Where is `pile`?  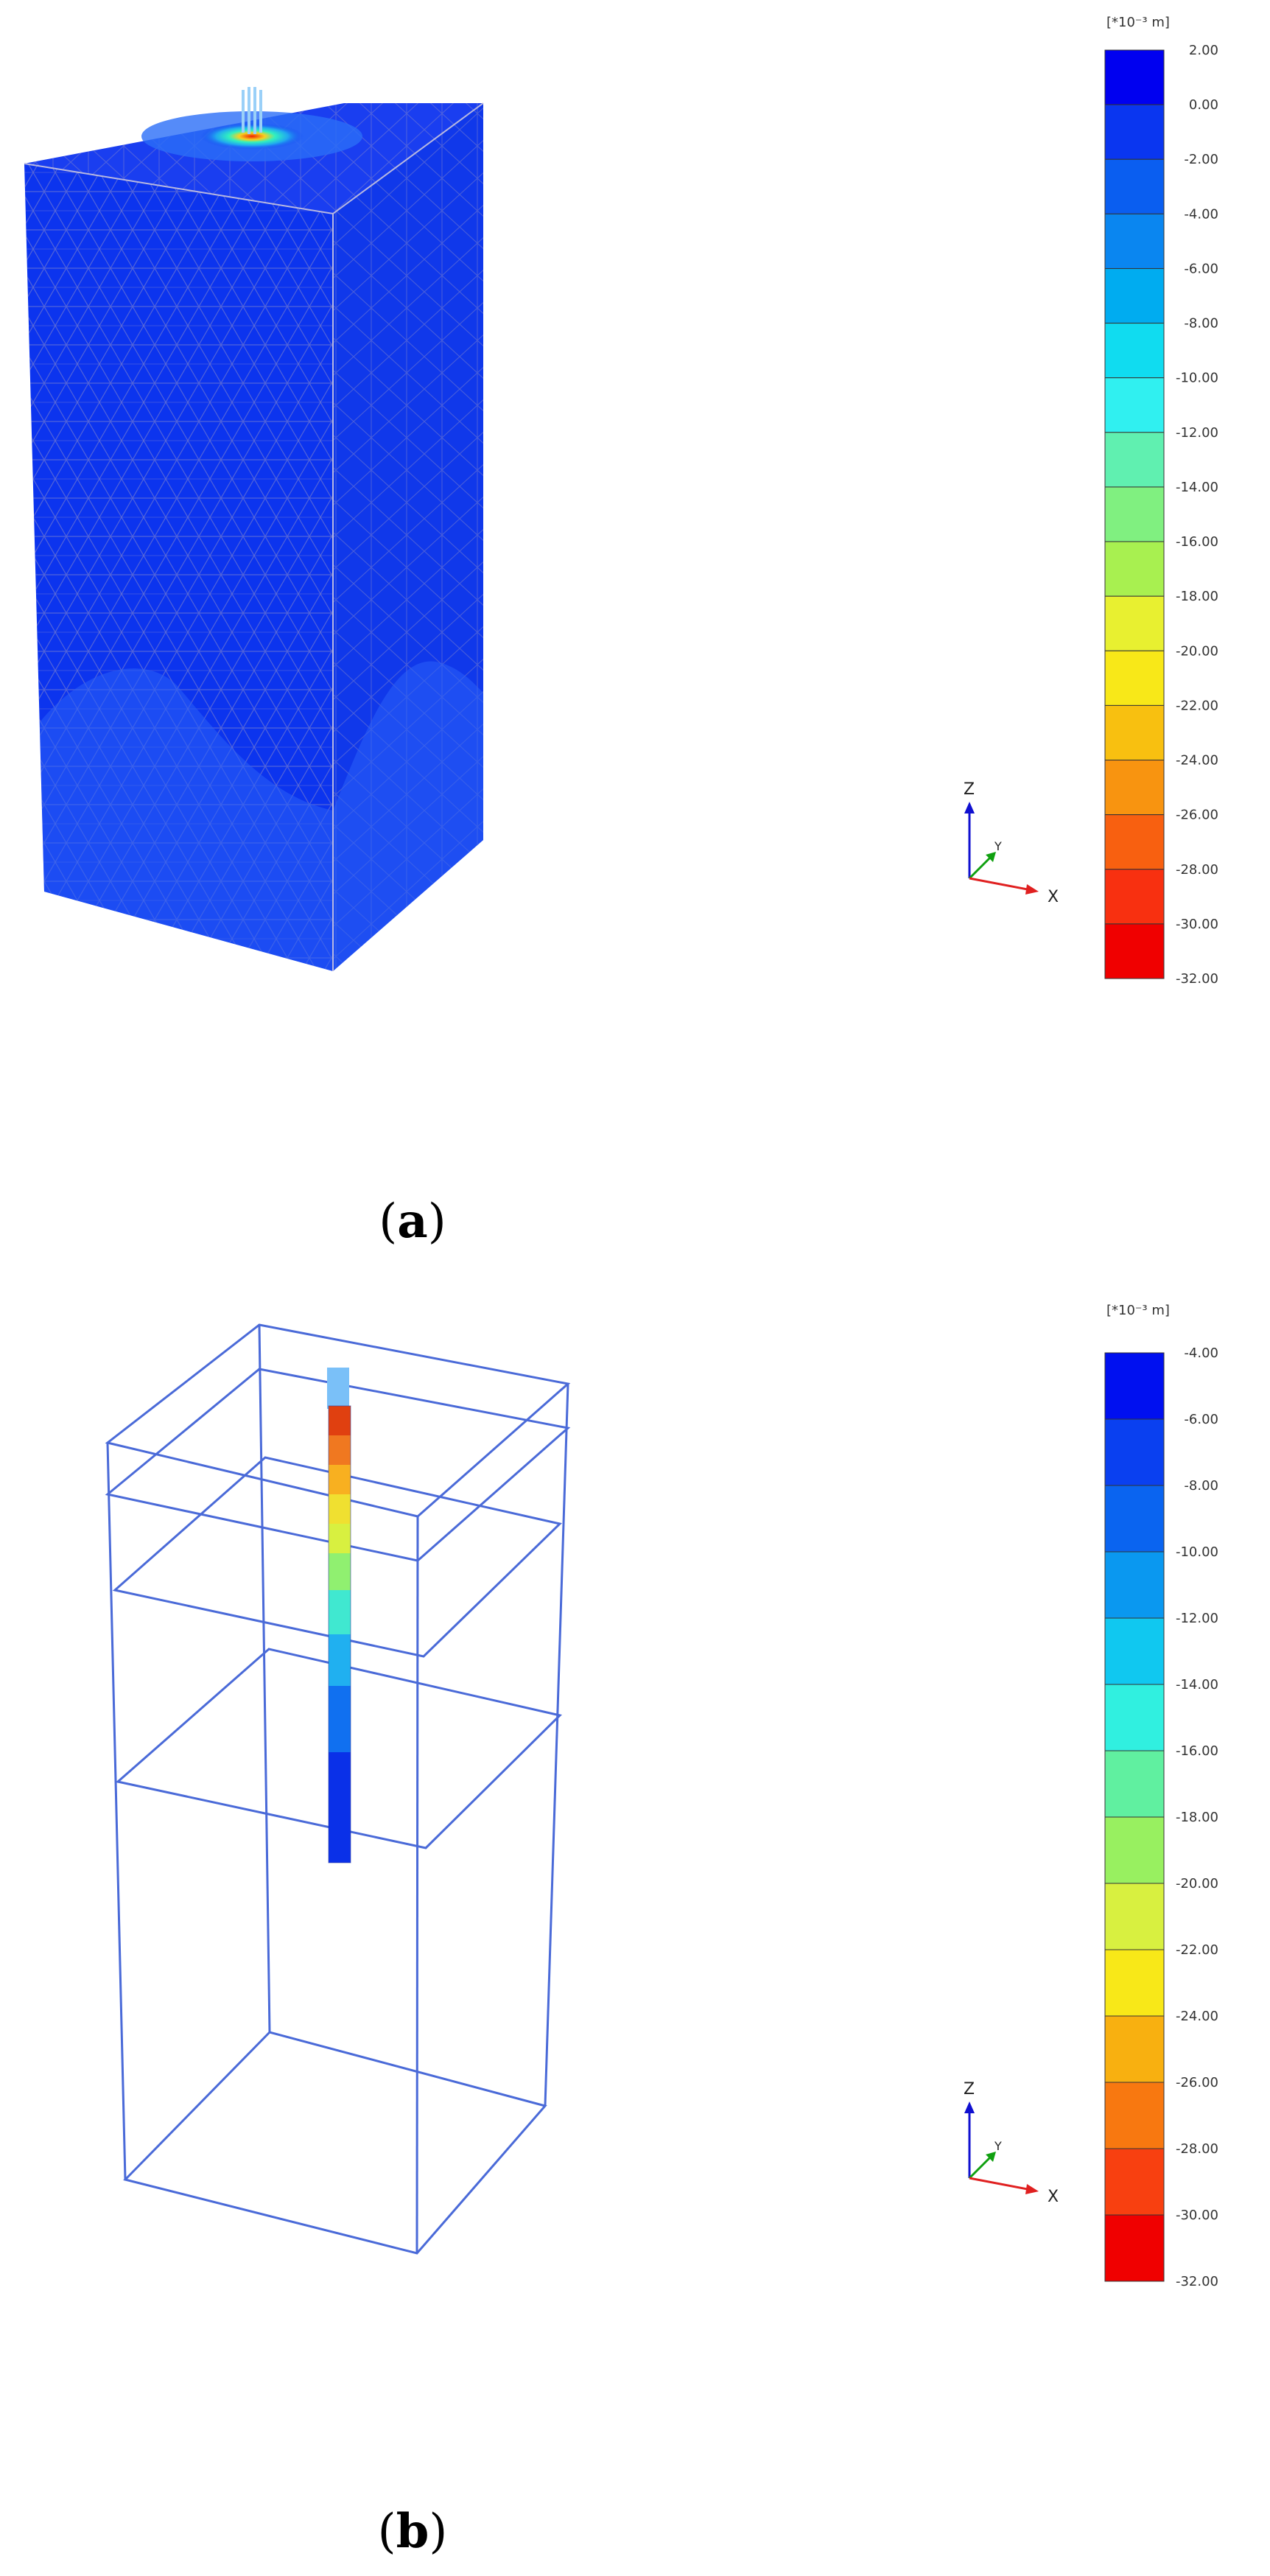 pile is located at coordinates (339, 1615).